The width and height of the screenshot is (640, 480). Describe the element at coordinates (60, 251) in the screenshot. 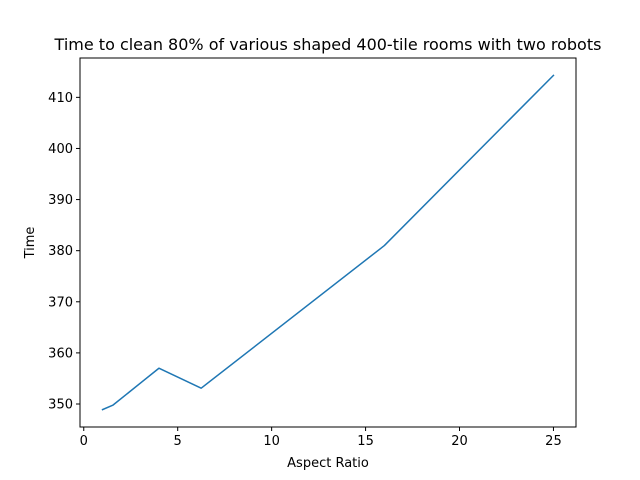

I see `y-tick-label: 380` at that location.